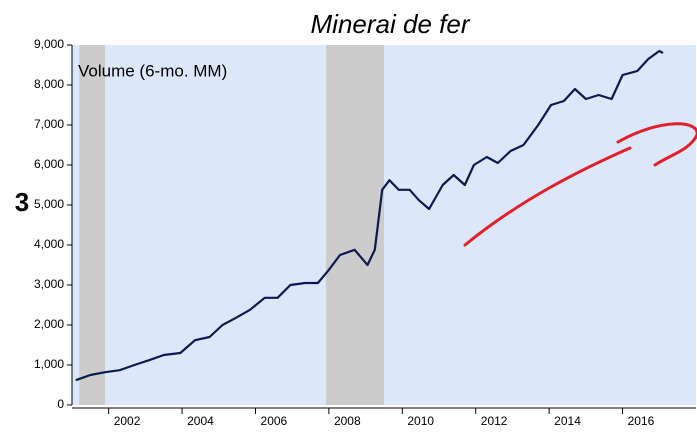  I want to click on x-tick-label: 2012, so click(494, 420).